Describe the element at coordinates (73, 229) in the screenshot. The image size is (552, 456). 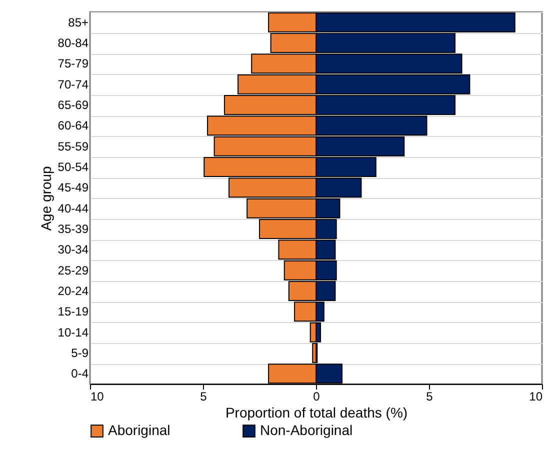
I see `y-tick-label: 35-39` at that location.